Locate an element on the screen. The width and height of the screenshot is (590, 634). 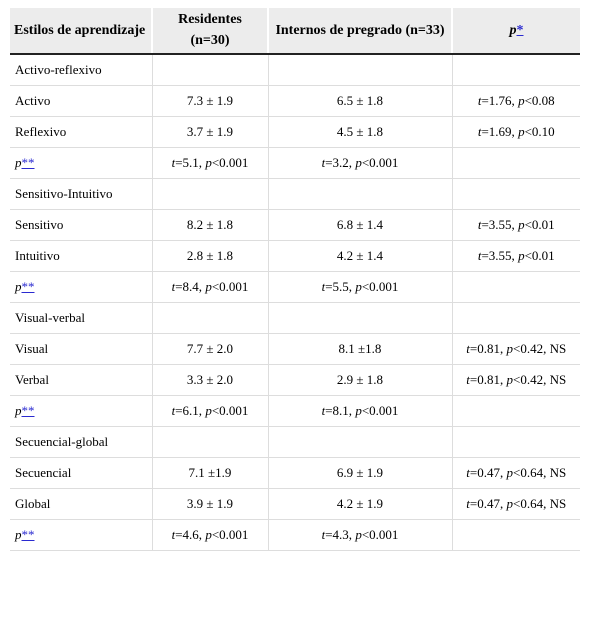
table-cell: Intuitivo is located at coordinates (81, 256).